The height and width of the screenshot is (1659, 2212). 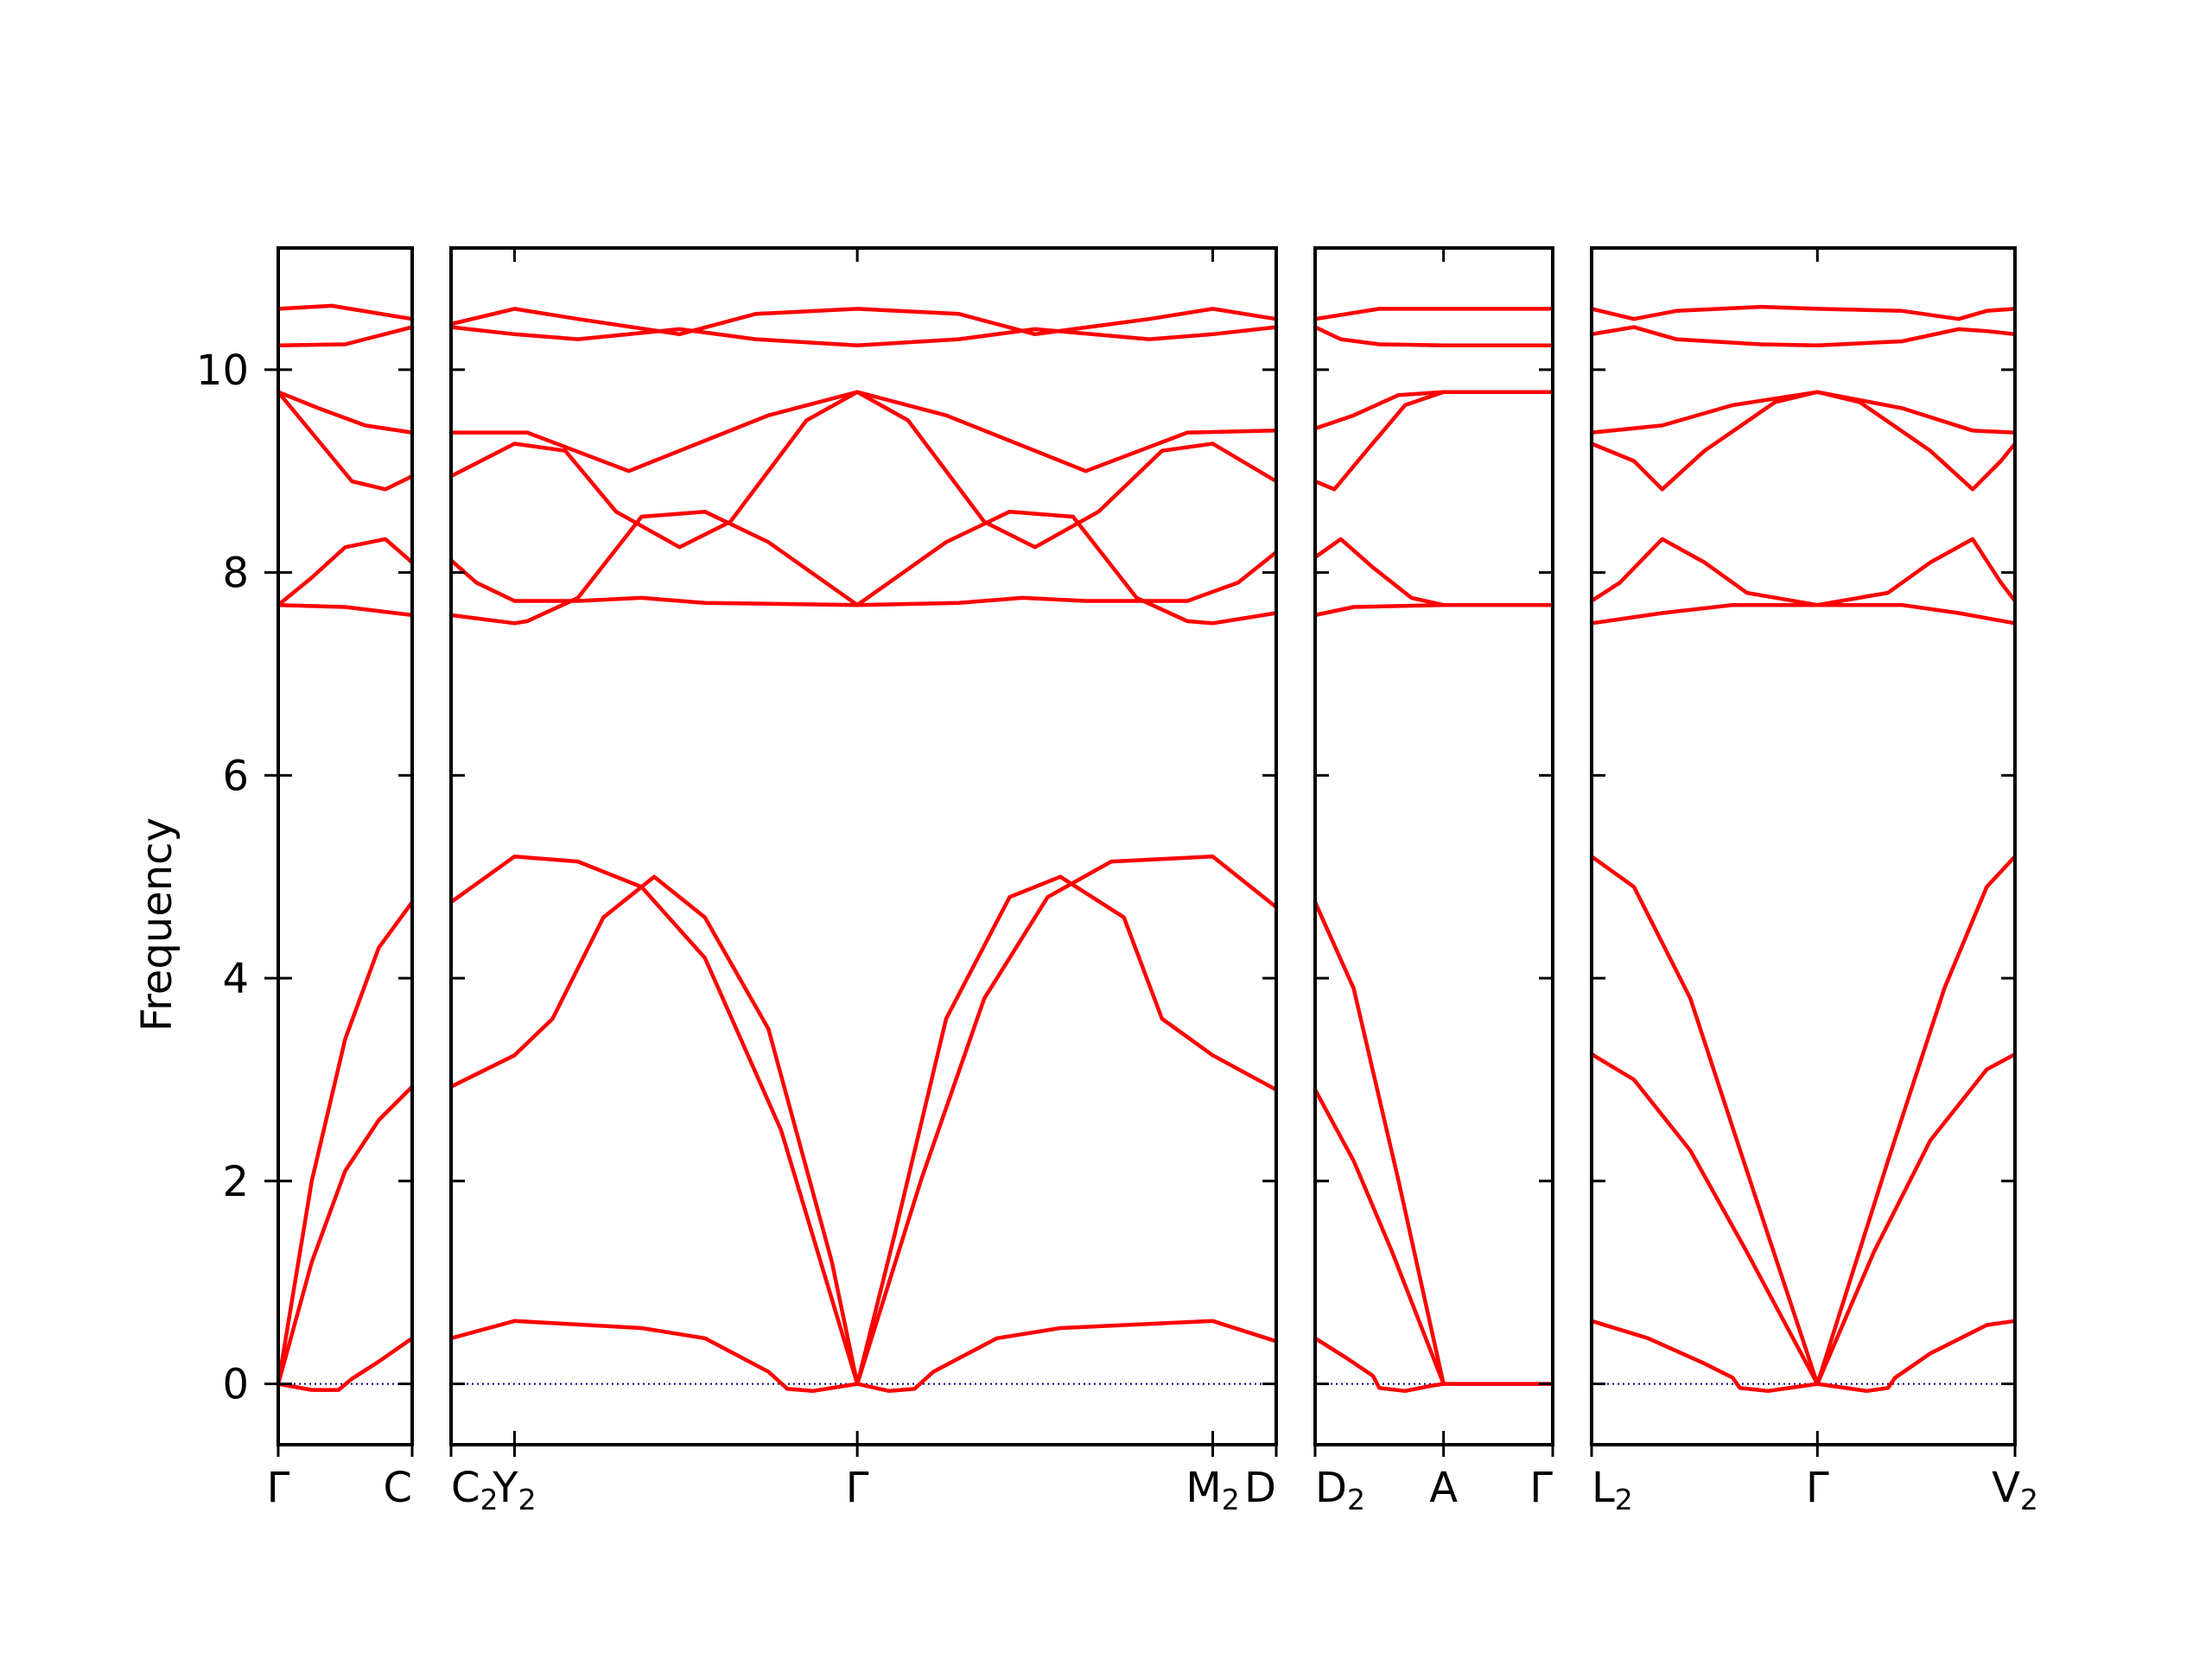 I want to click on x-tick-label: D2, so click(x=1340, y=1490).